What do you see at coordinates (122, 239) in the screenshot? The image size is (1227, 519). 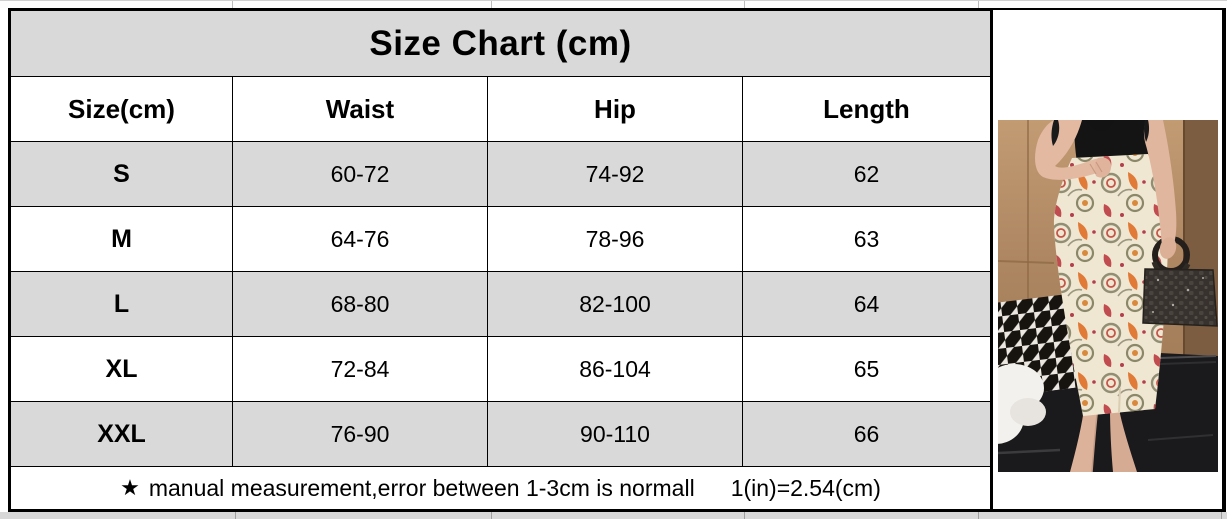 I see `size-label: M` at bounding box center [122, 239].